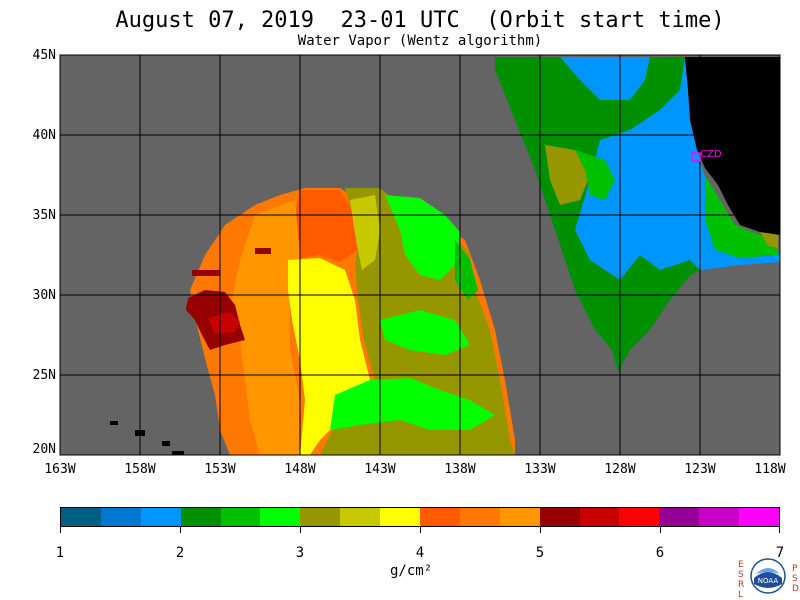 The height and width of the screenshot is (600, 800). What do you see at coordinates (365, 232) in the screenshot?
I see `swath-yellowolive-region` at bounding box center [365, 232].